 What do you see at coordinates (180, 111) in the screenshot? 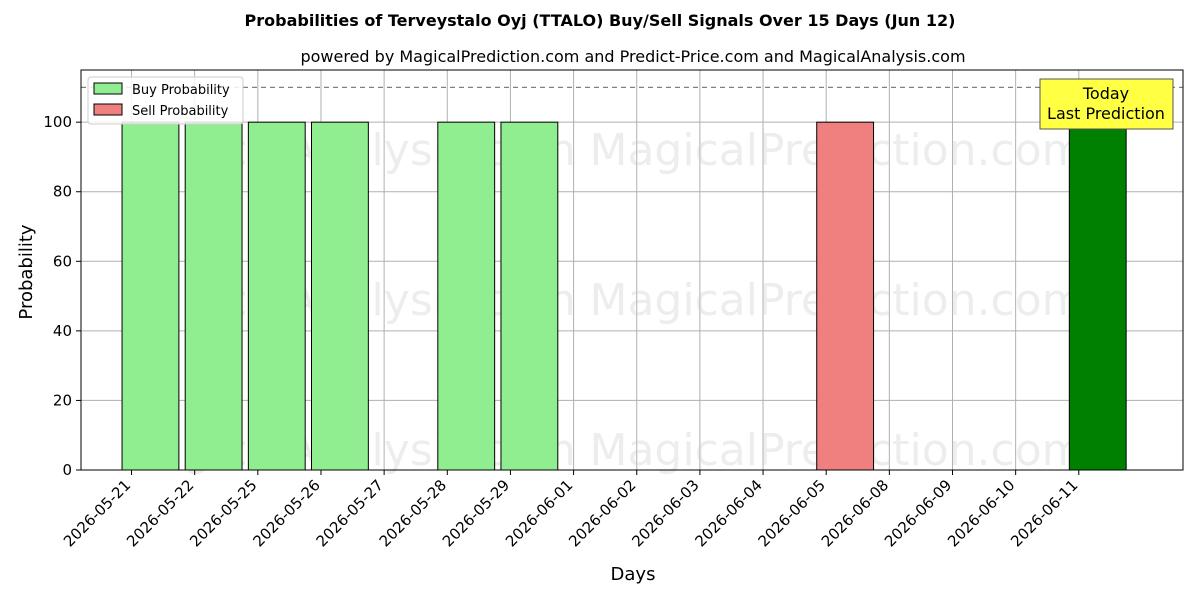
I see `sell-legend-label: Sell Probability` at bounding box center [180, 111].